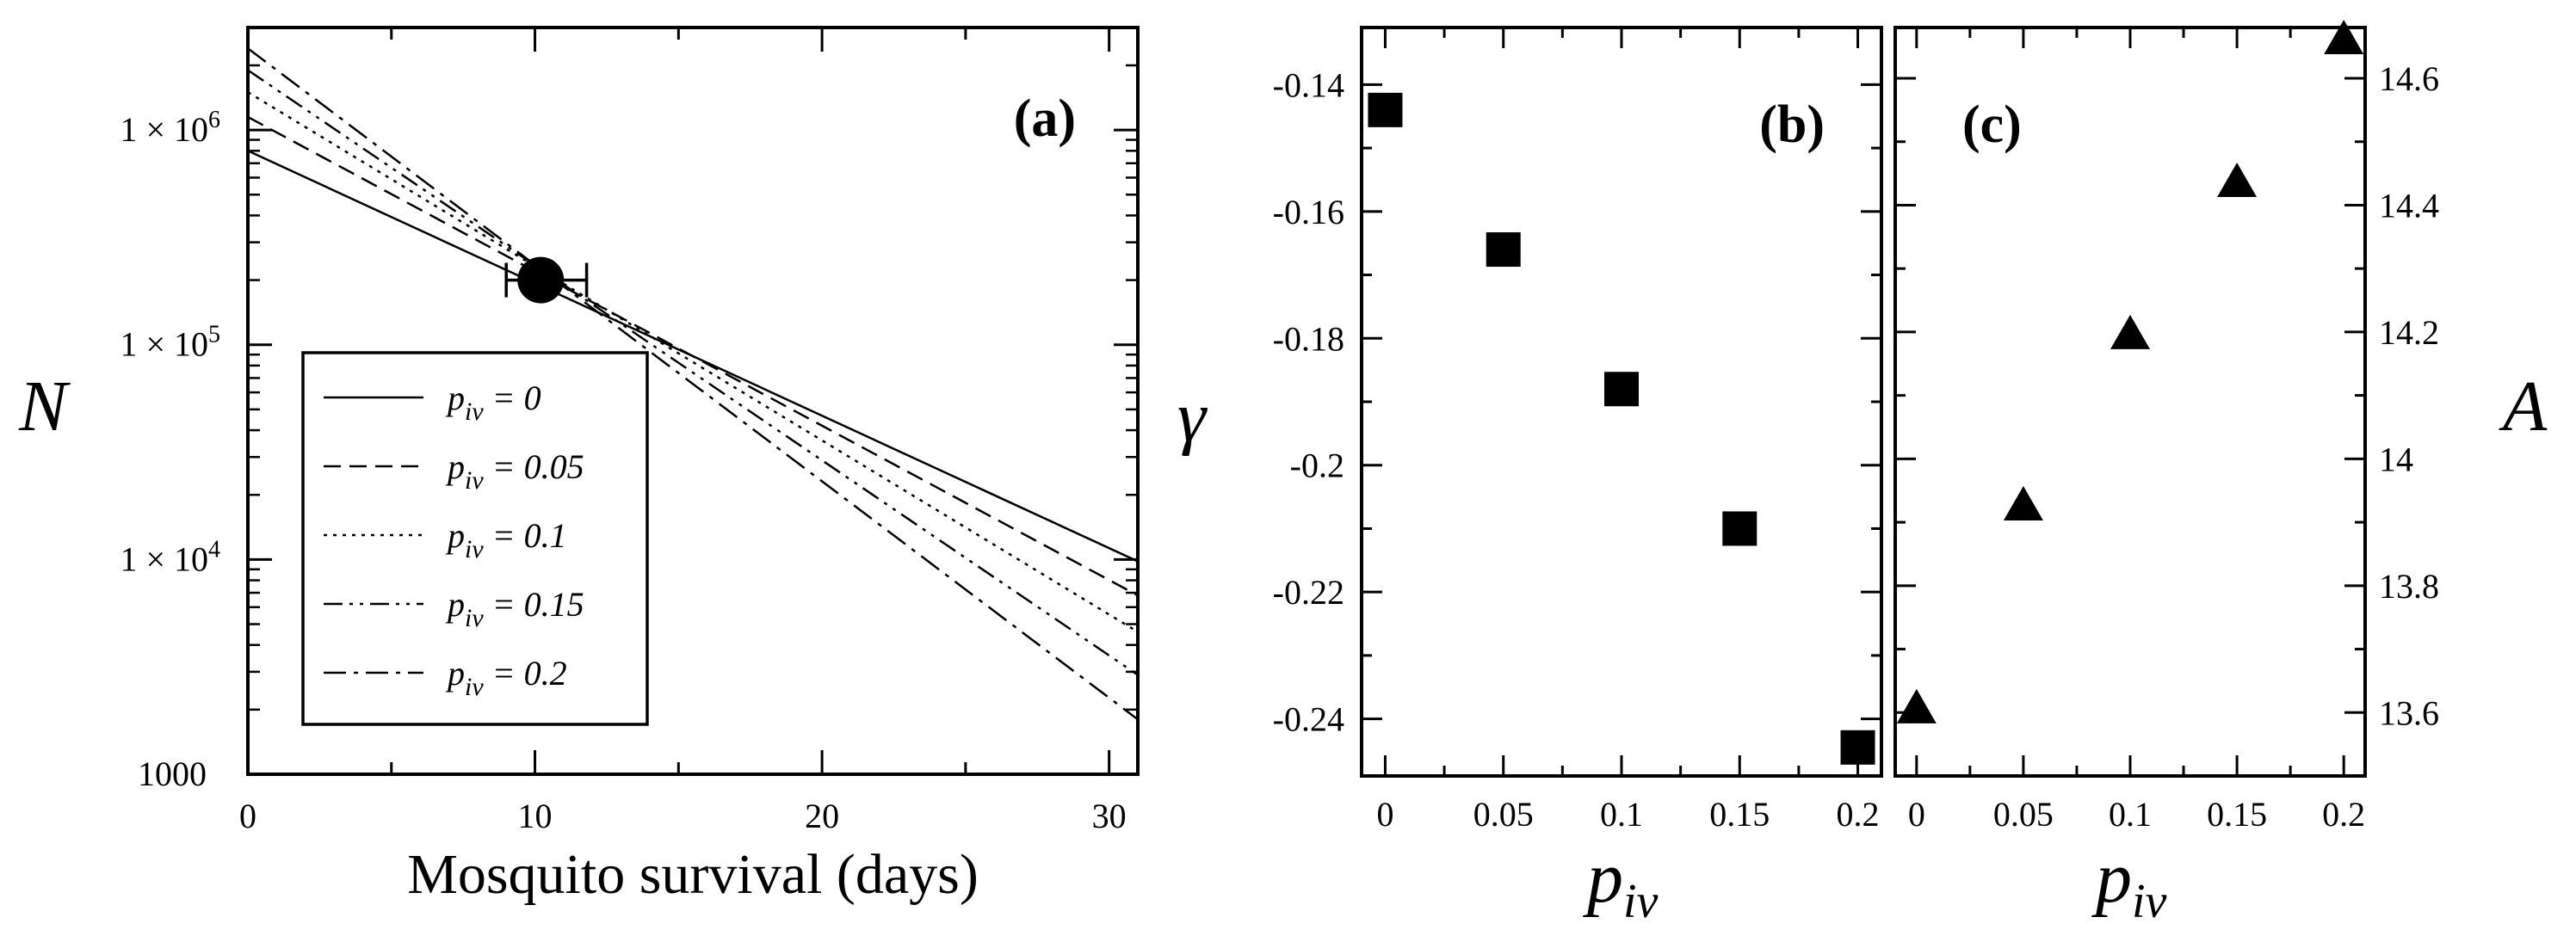  Describe the element at coordinates (1992, 125) in the screenshot. I see `panel-label: (c)` at that location.